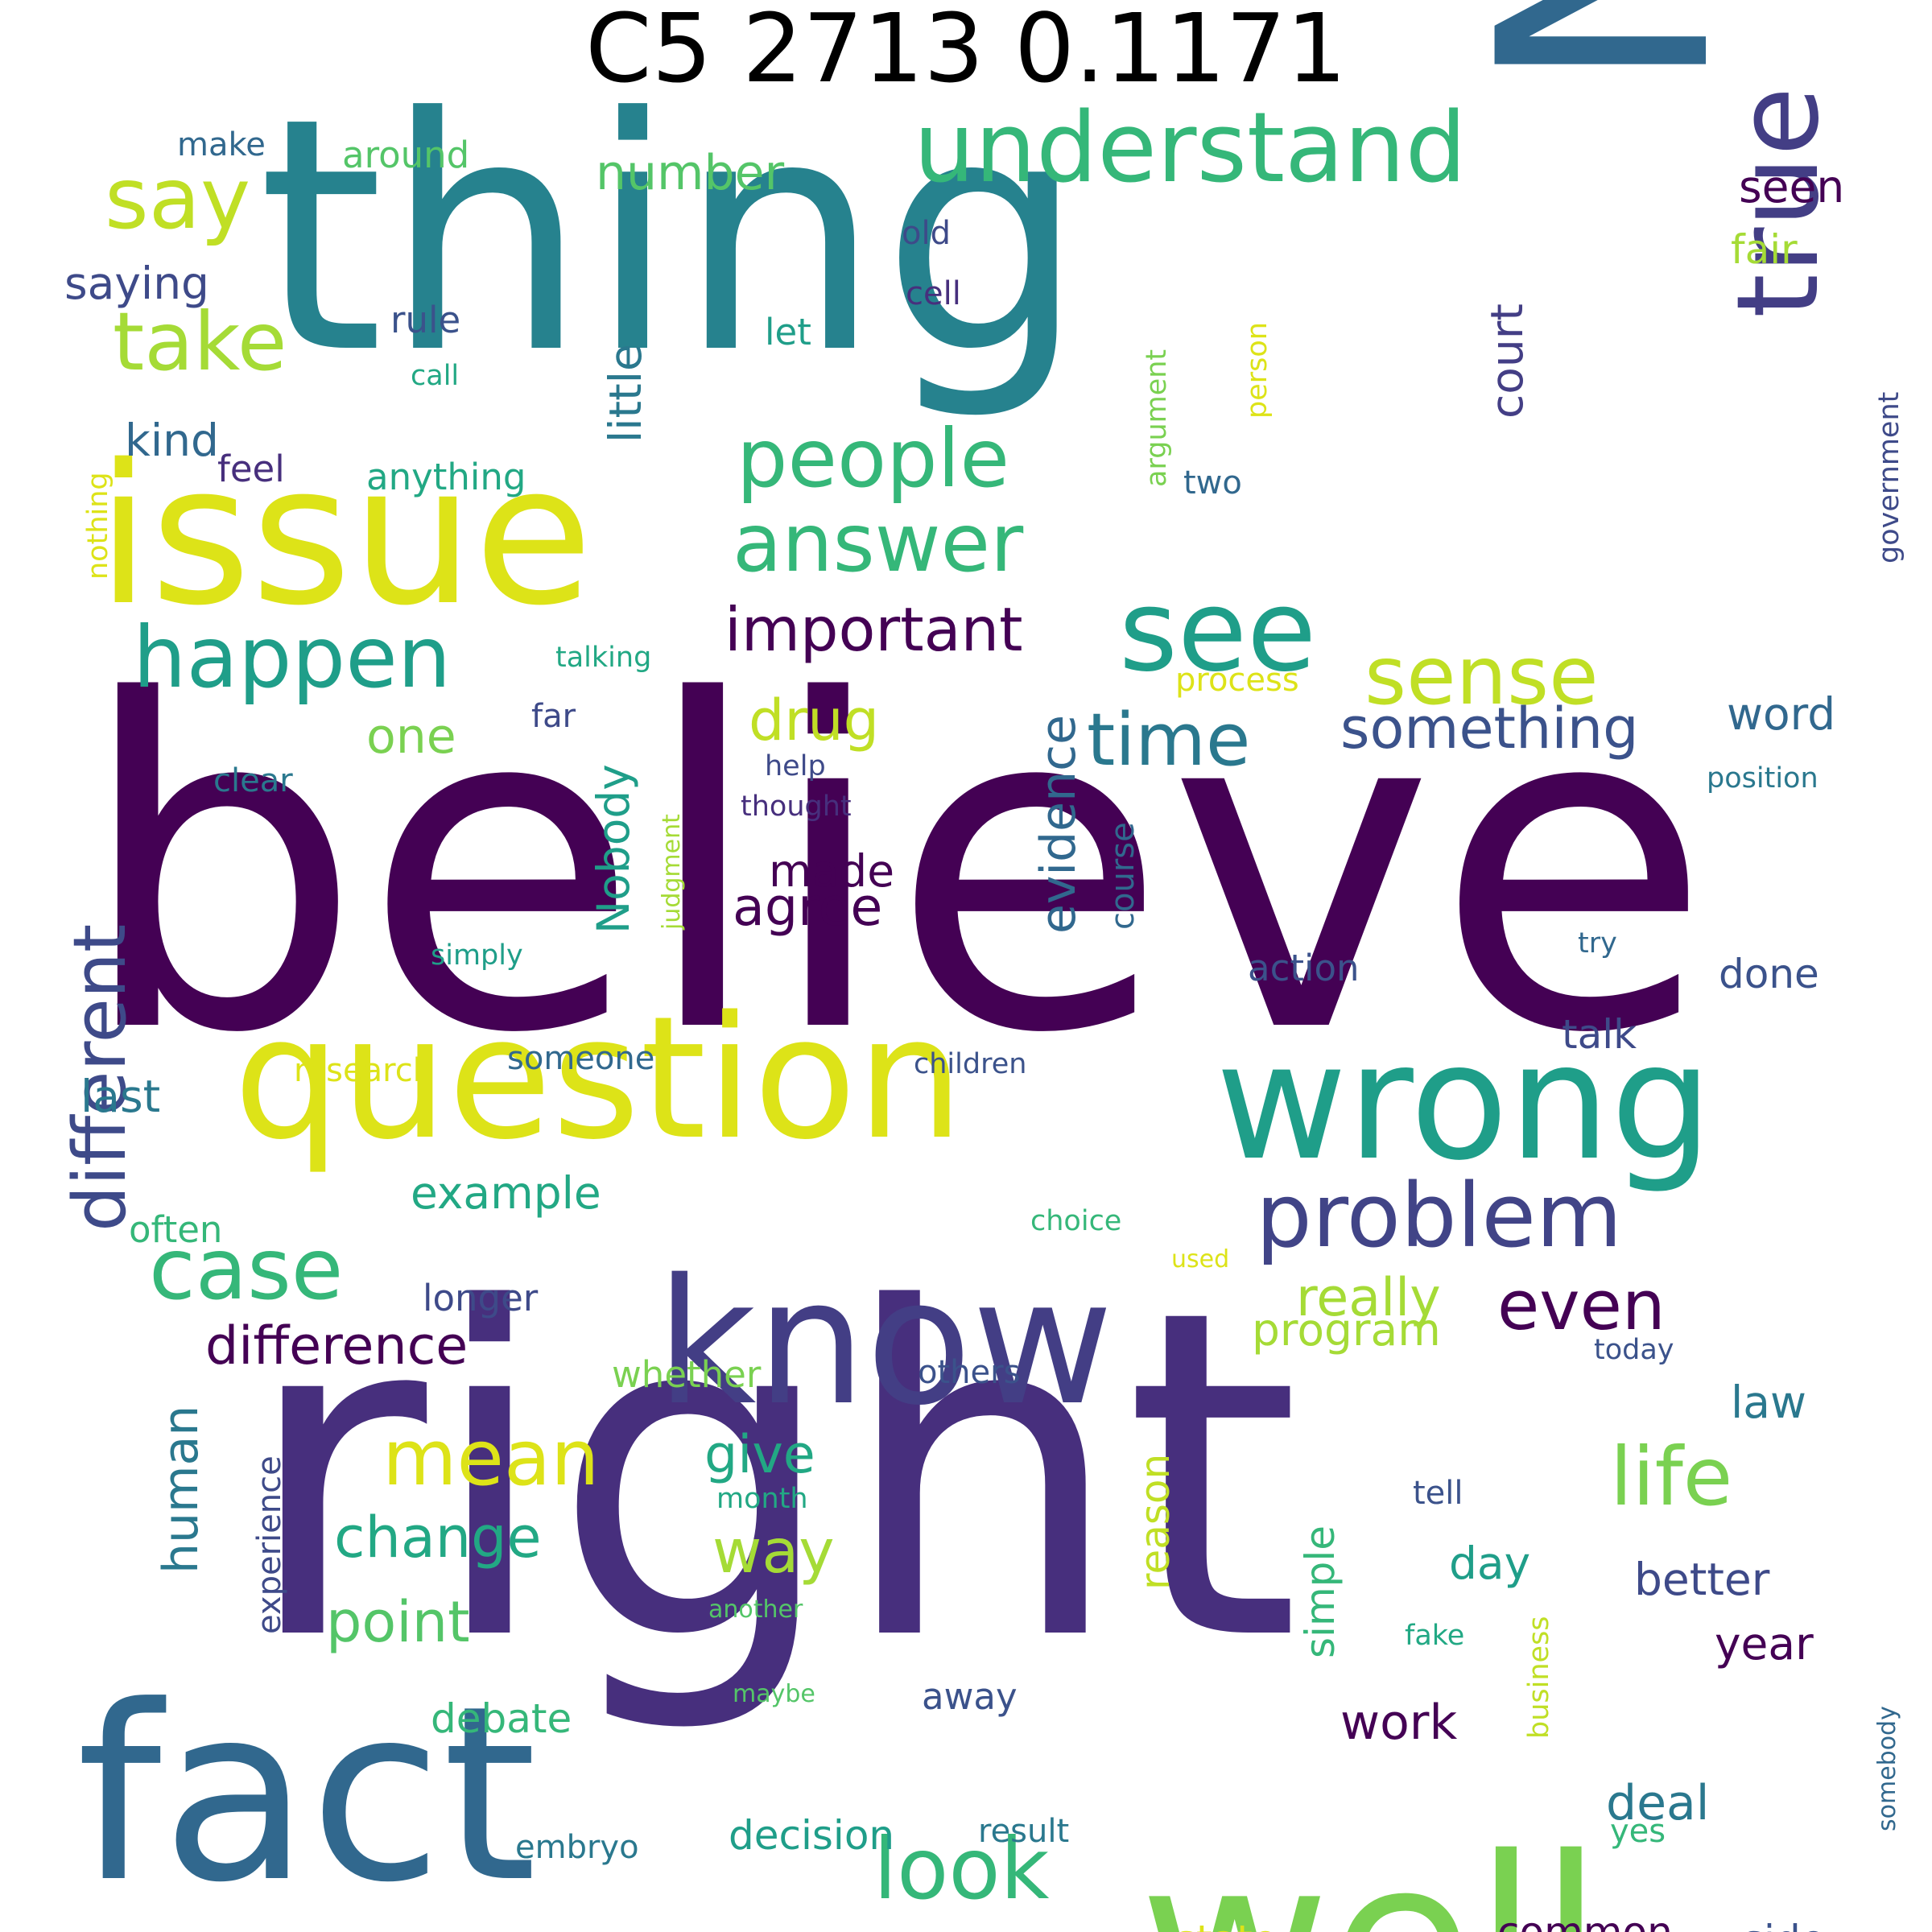 The width and height of the screenshot is (1932, 1932). I want to click on word-deal: deal, so click(1658, 1803).